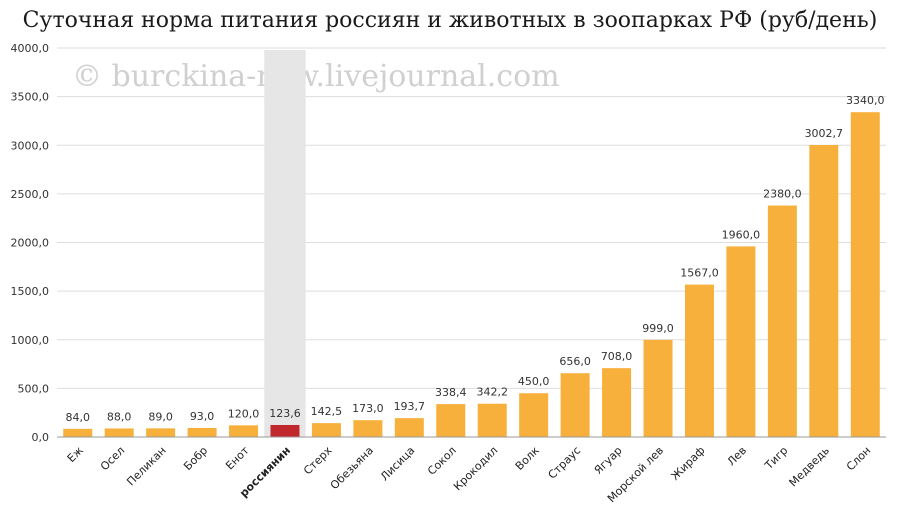 This screenshot has height=520, width=900. What do you see at coordinates (534, 381) in the screenshot?
I see `value-label: 450,0` at bounding box center [534, 381].